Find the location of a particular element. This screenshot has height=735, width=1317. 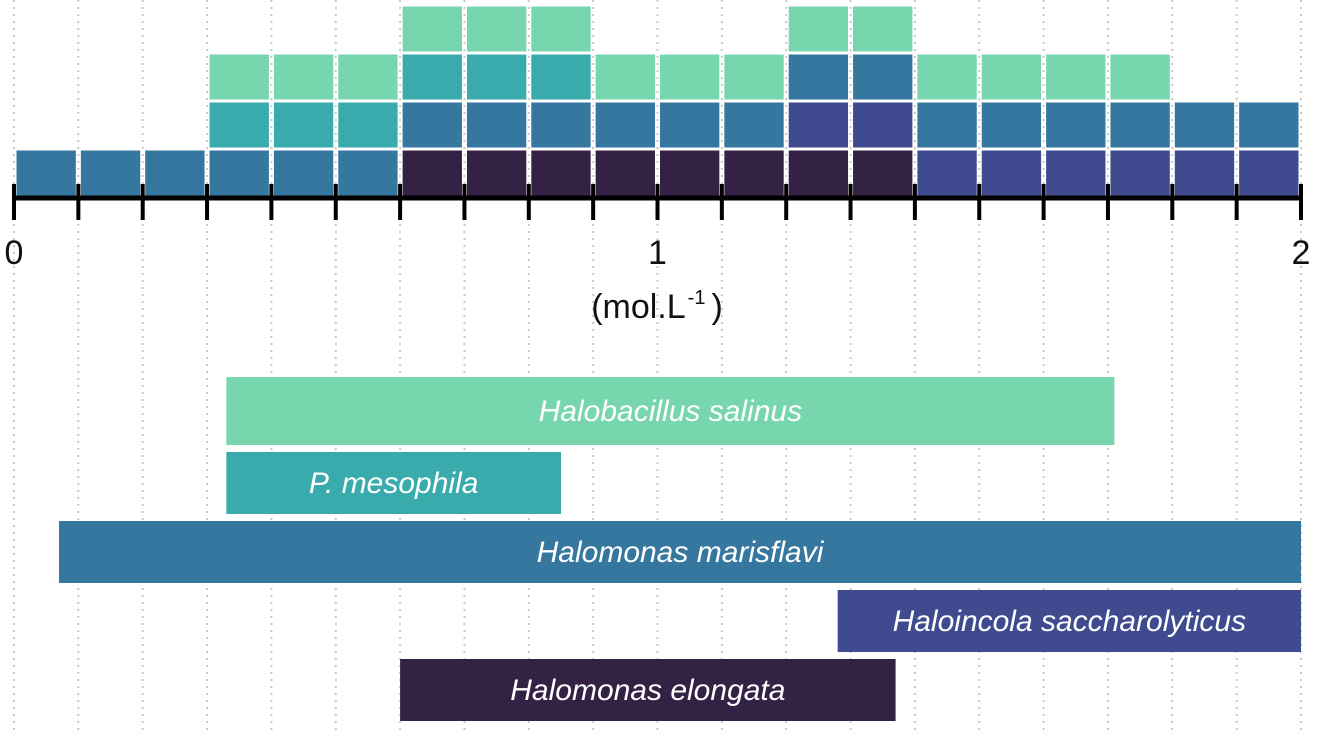

x-tick-label: 0 is located at coordinates (14, 253).